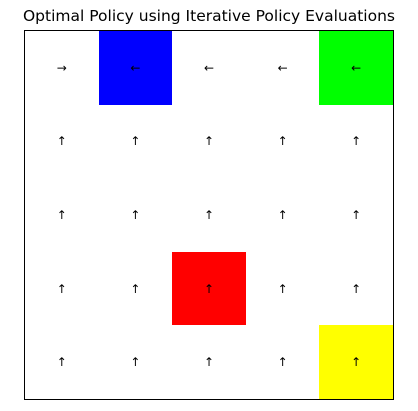 The height and width of the screenshot is (411, 418). What do you see at coordinates (61, 214) in the screenshot?
I see `grid-cell-r2-c0: ↑` at bounding box center [61, 214].